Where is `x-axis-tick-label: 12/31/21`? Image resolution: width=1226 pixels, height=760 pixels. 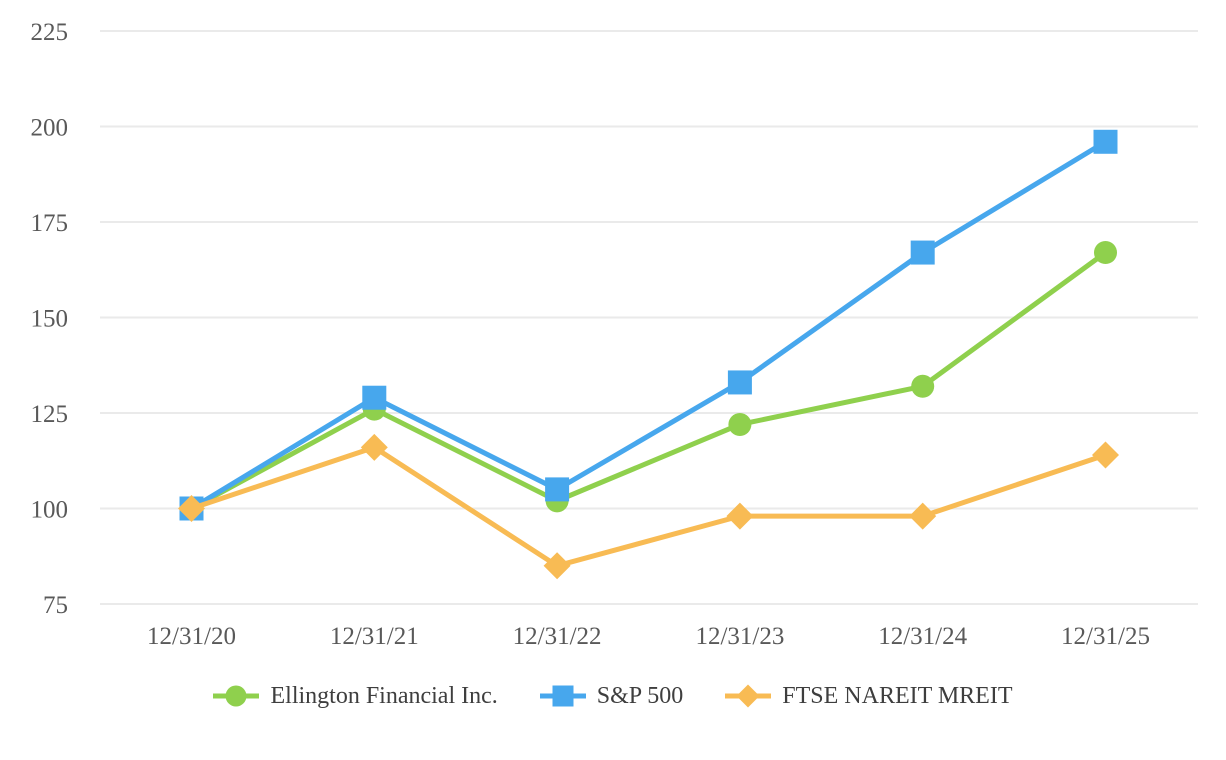
x-axis-tick-label: 12/31/21 is located at coordinates (374, 636).